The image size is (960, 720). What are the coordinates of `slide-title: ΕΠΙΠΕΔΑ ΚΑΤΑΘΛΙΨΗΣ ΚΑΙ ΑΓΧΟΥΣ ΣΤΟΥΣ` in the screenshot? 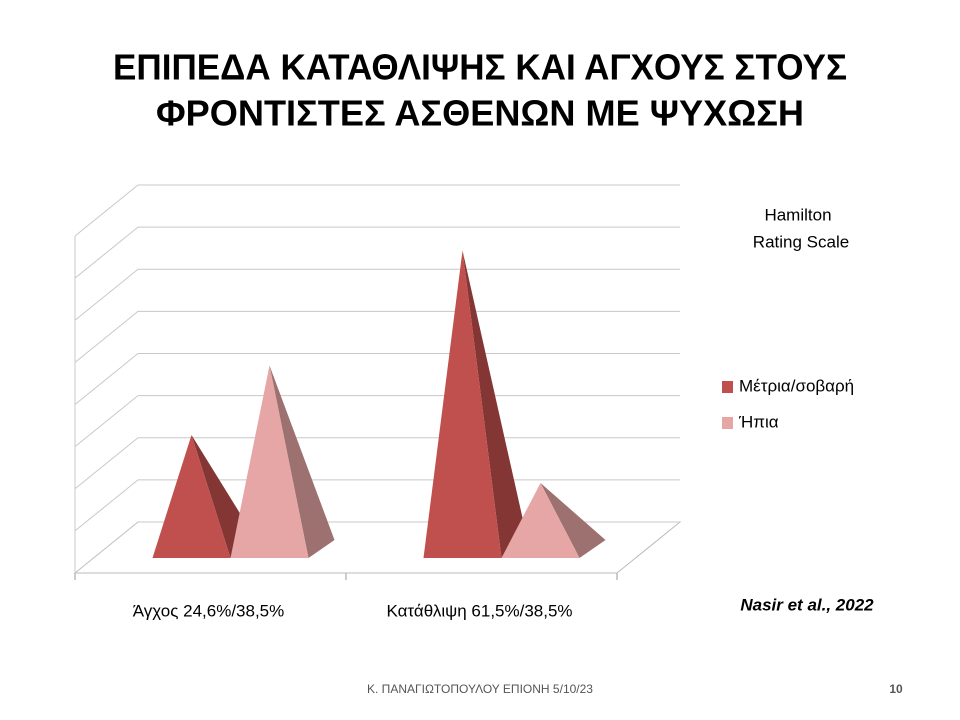 It's located at (480, 67).